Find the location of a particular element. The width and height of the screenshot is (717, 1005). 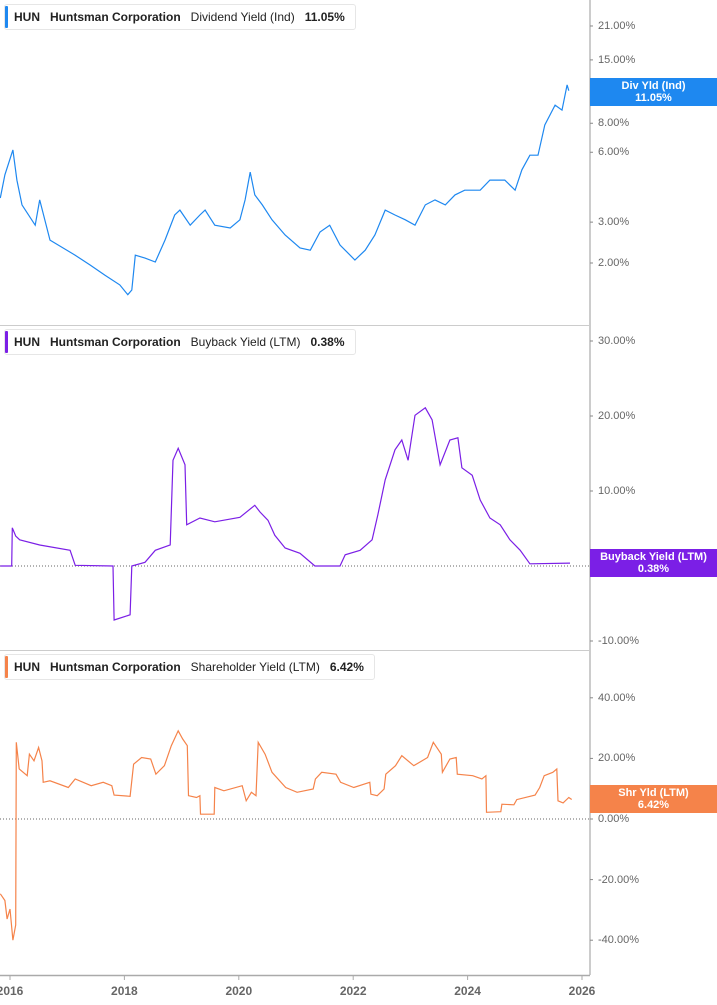

last-value-badge: Shr Yld (LTM) 6.42% is located at coordinates (653, 799).